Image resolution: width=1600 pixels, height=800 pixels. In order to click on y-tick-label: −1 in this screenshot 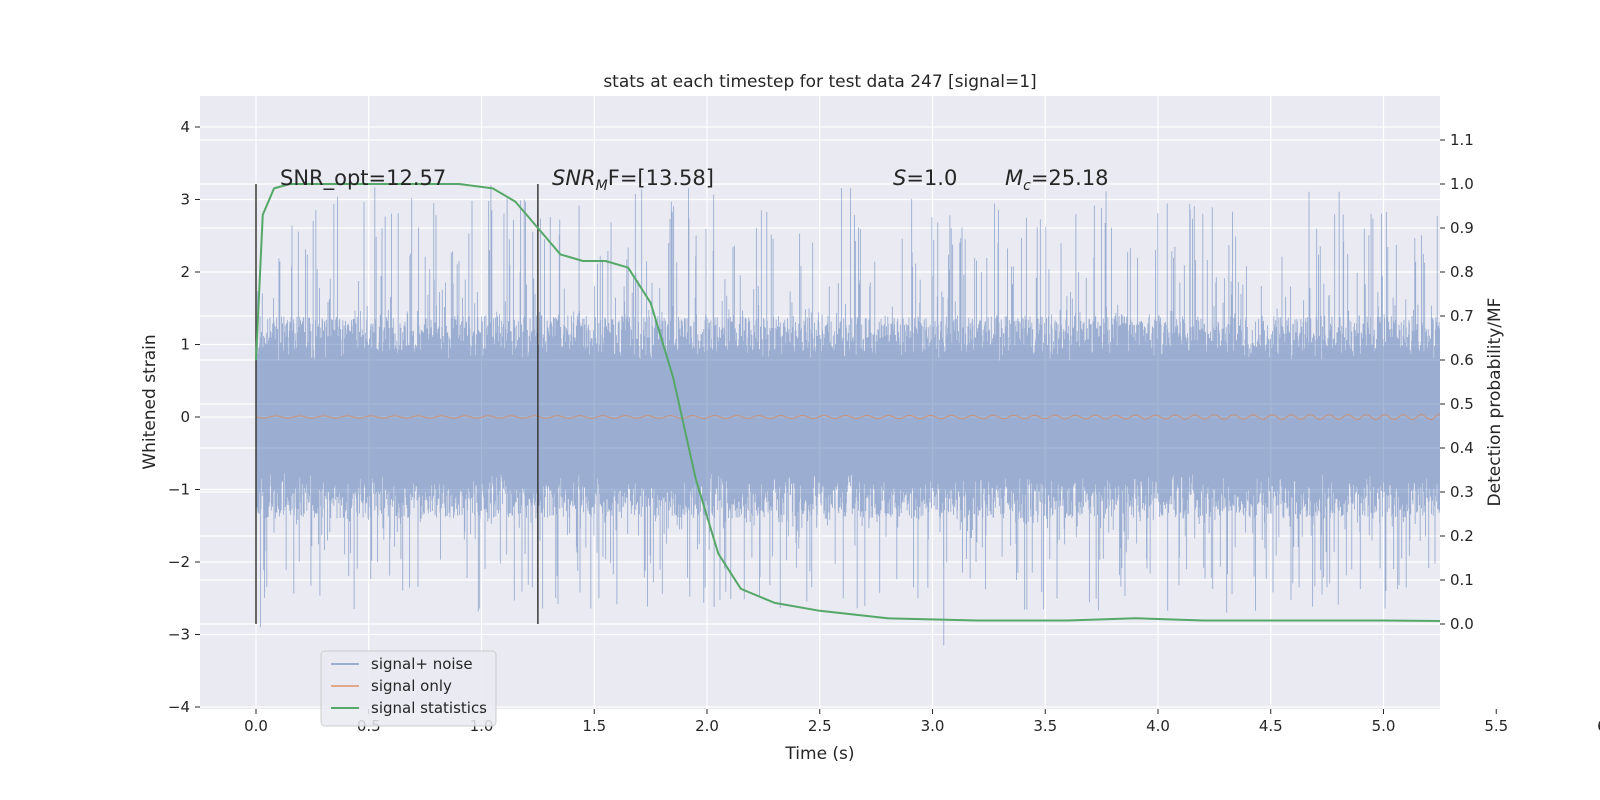, I will do `click(179, 490)`.